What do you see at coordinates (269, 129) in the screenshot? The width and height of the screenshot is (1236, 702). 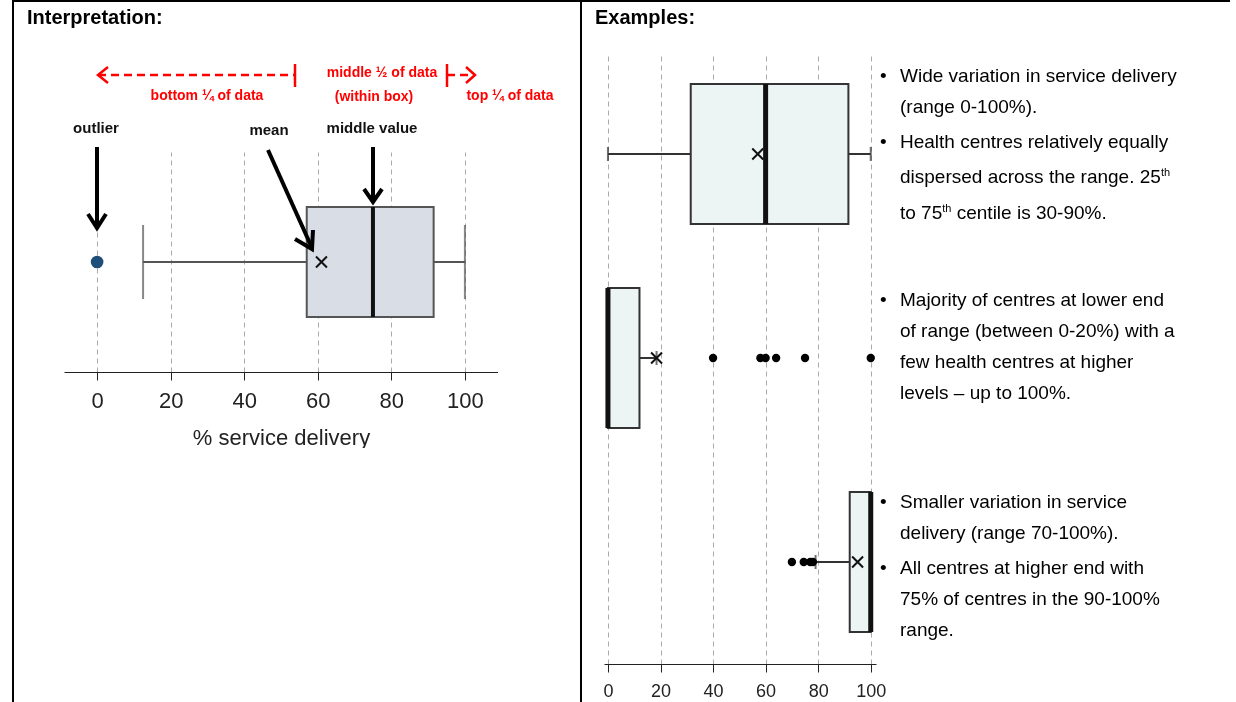 I see `text: mean` at bounding box center [269, 129].